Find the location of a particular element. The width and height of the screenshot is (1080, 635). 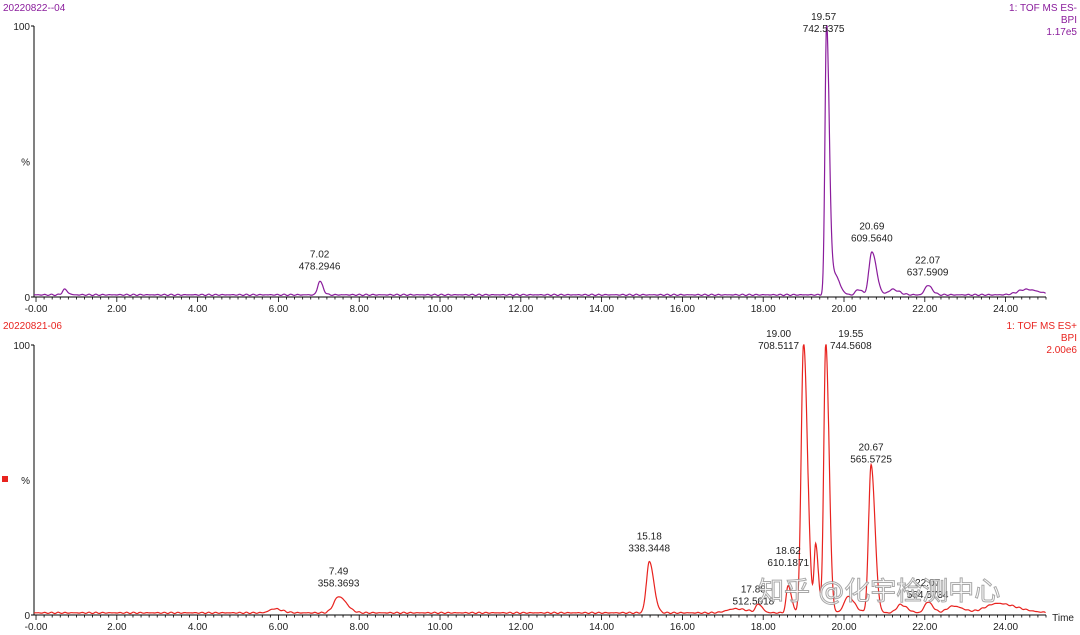

panel2-sample-id: 20220821-06 is located at coordinates (32, 326).